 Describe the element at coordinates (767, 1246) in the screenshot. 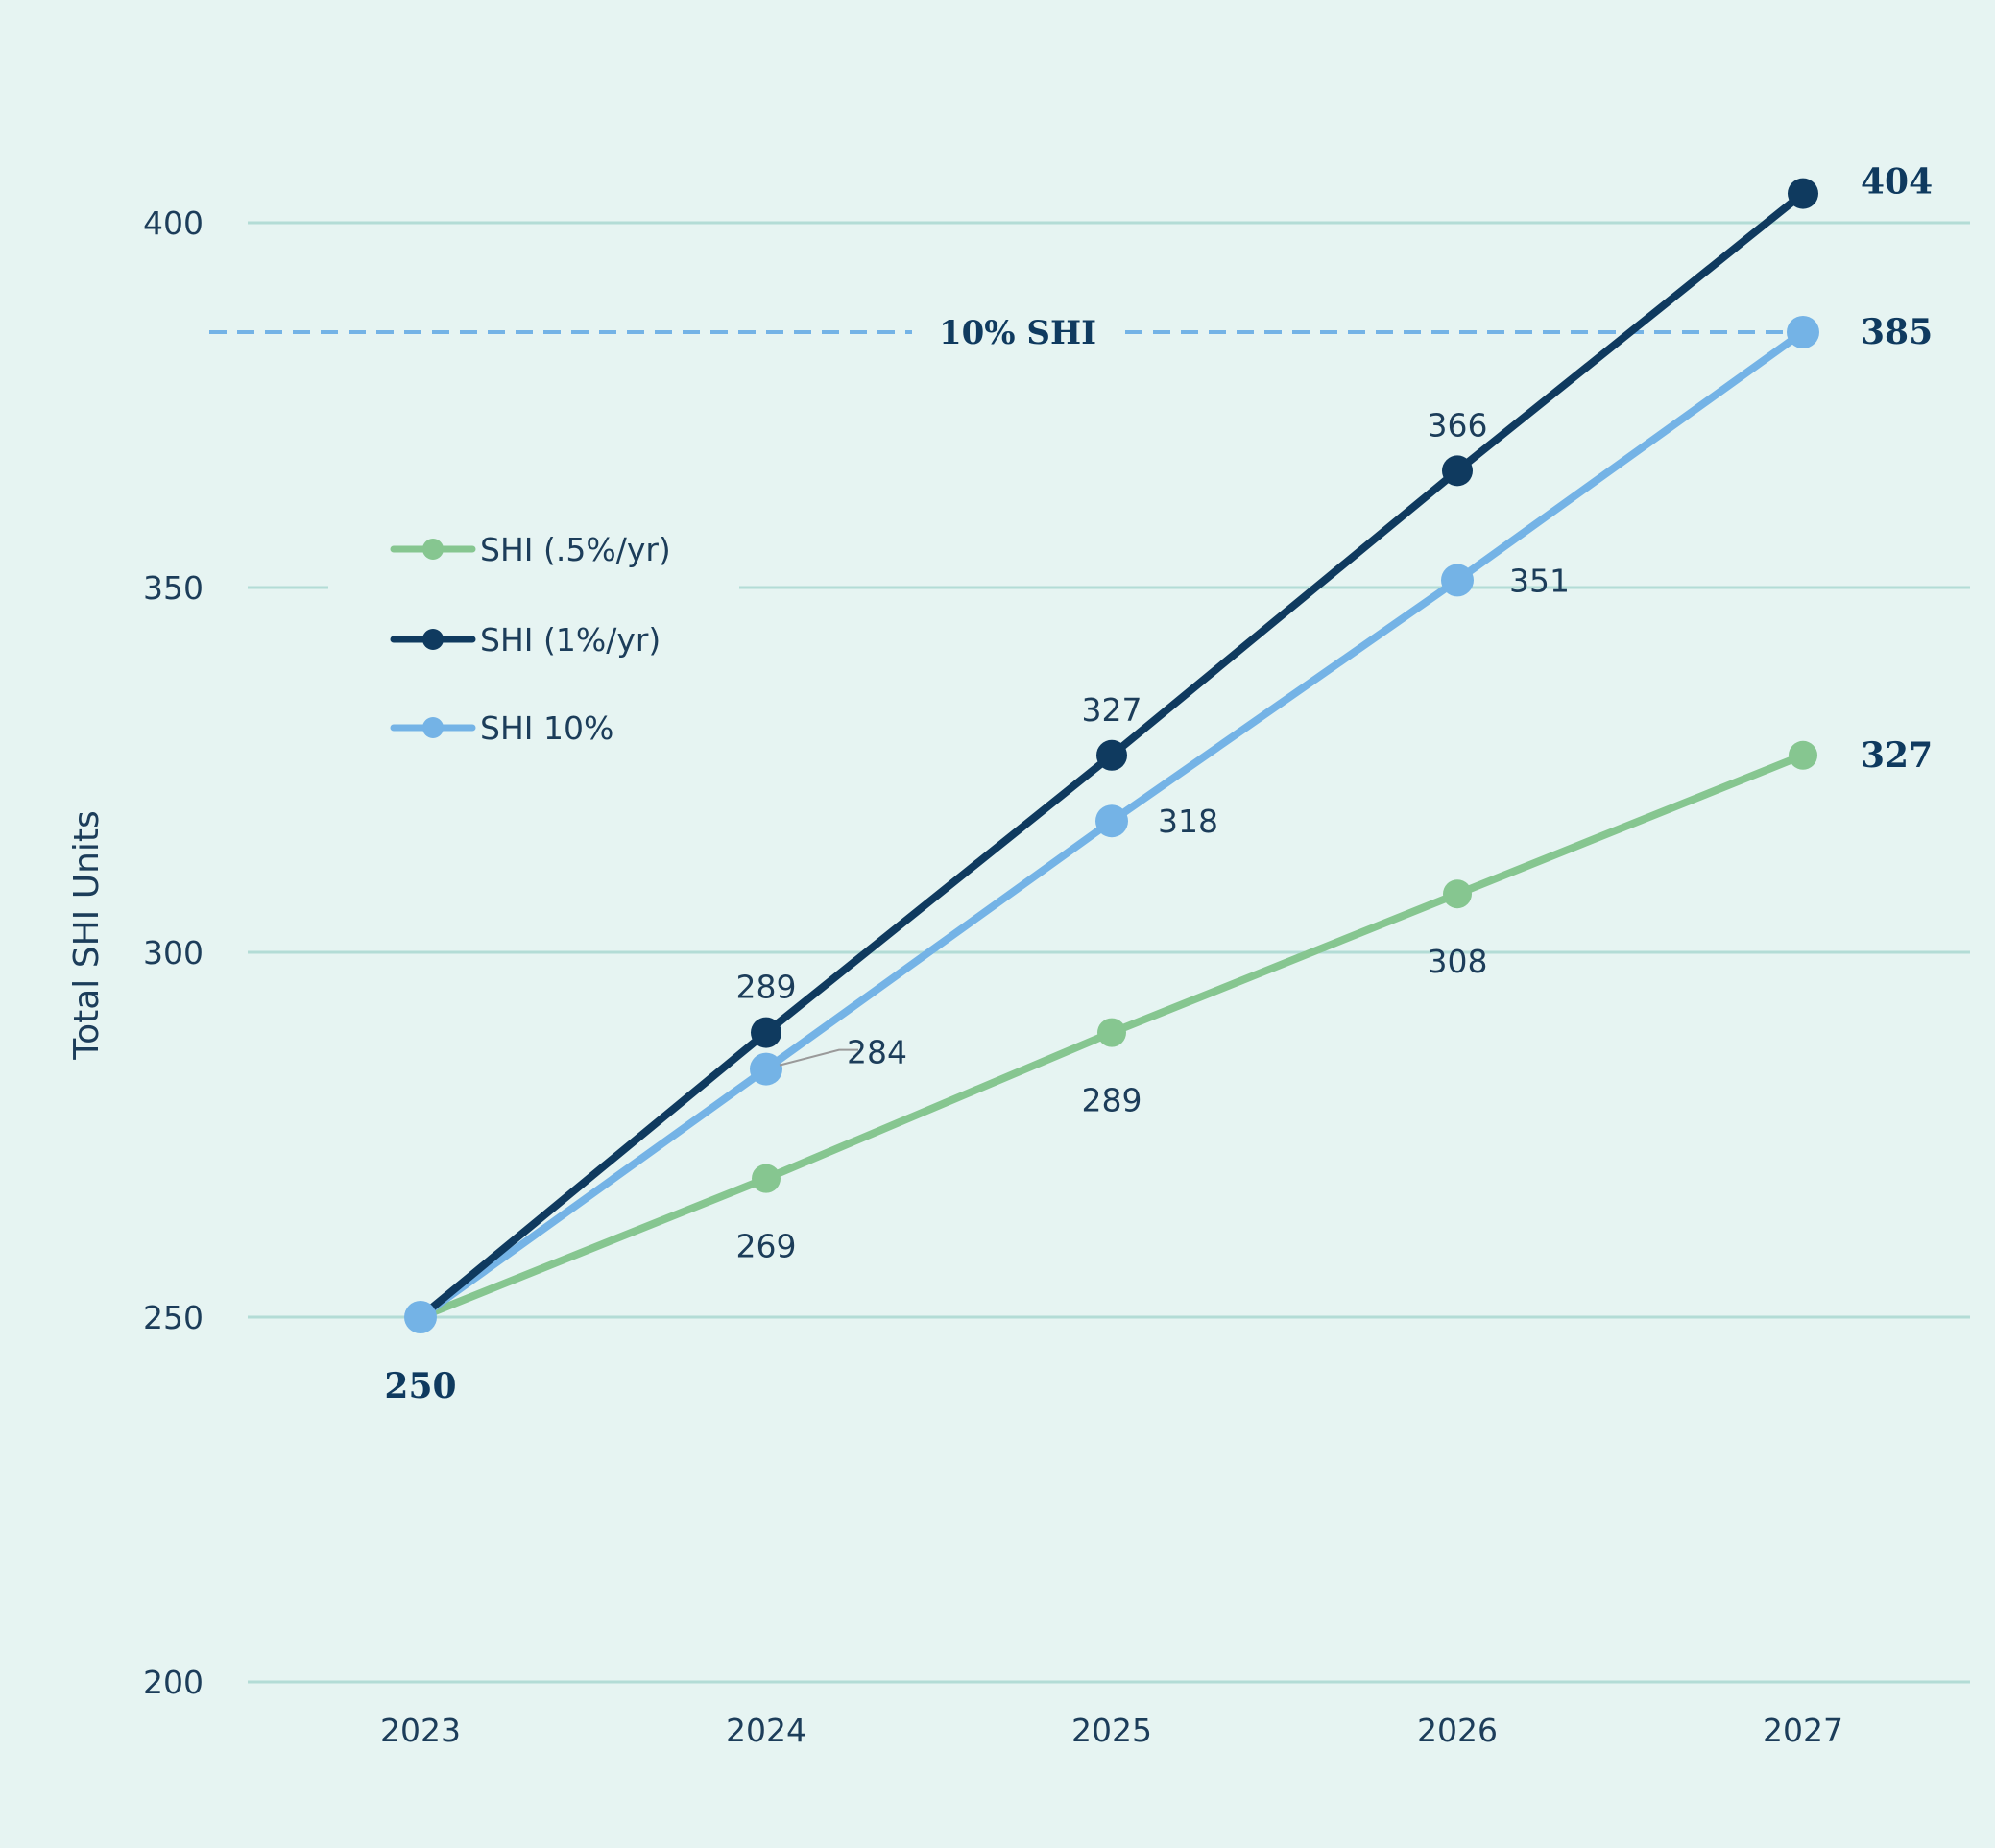

I see `data-label-shi-half-percent: 269` at that location.